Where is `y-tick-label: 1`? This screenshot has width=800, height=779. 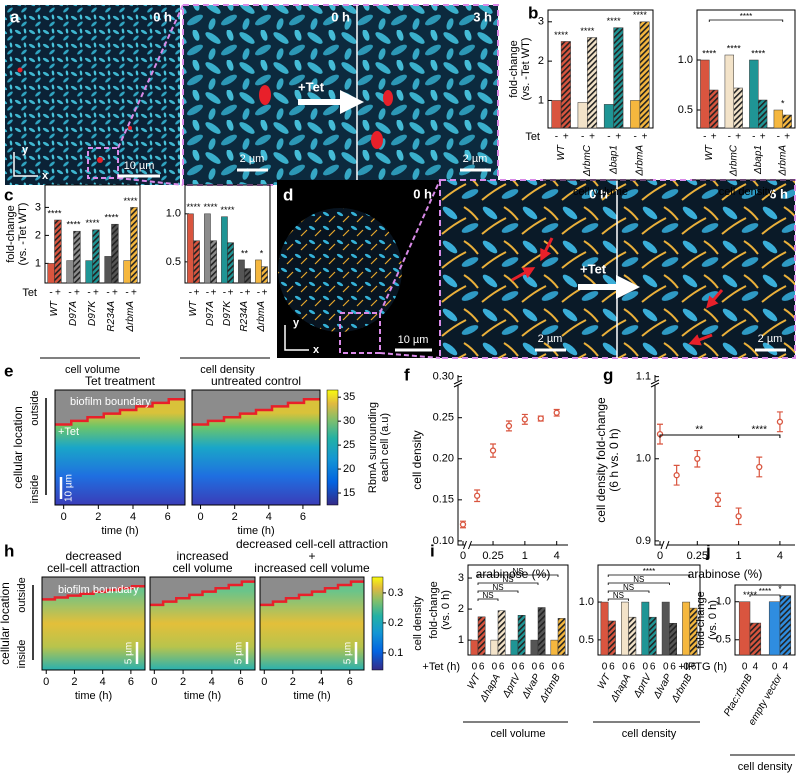
y-tick-label: 1 is located at coordinates (541, 100).